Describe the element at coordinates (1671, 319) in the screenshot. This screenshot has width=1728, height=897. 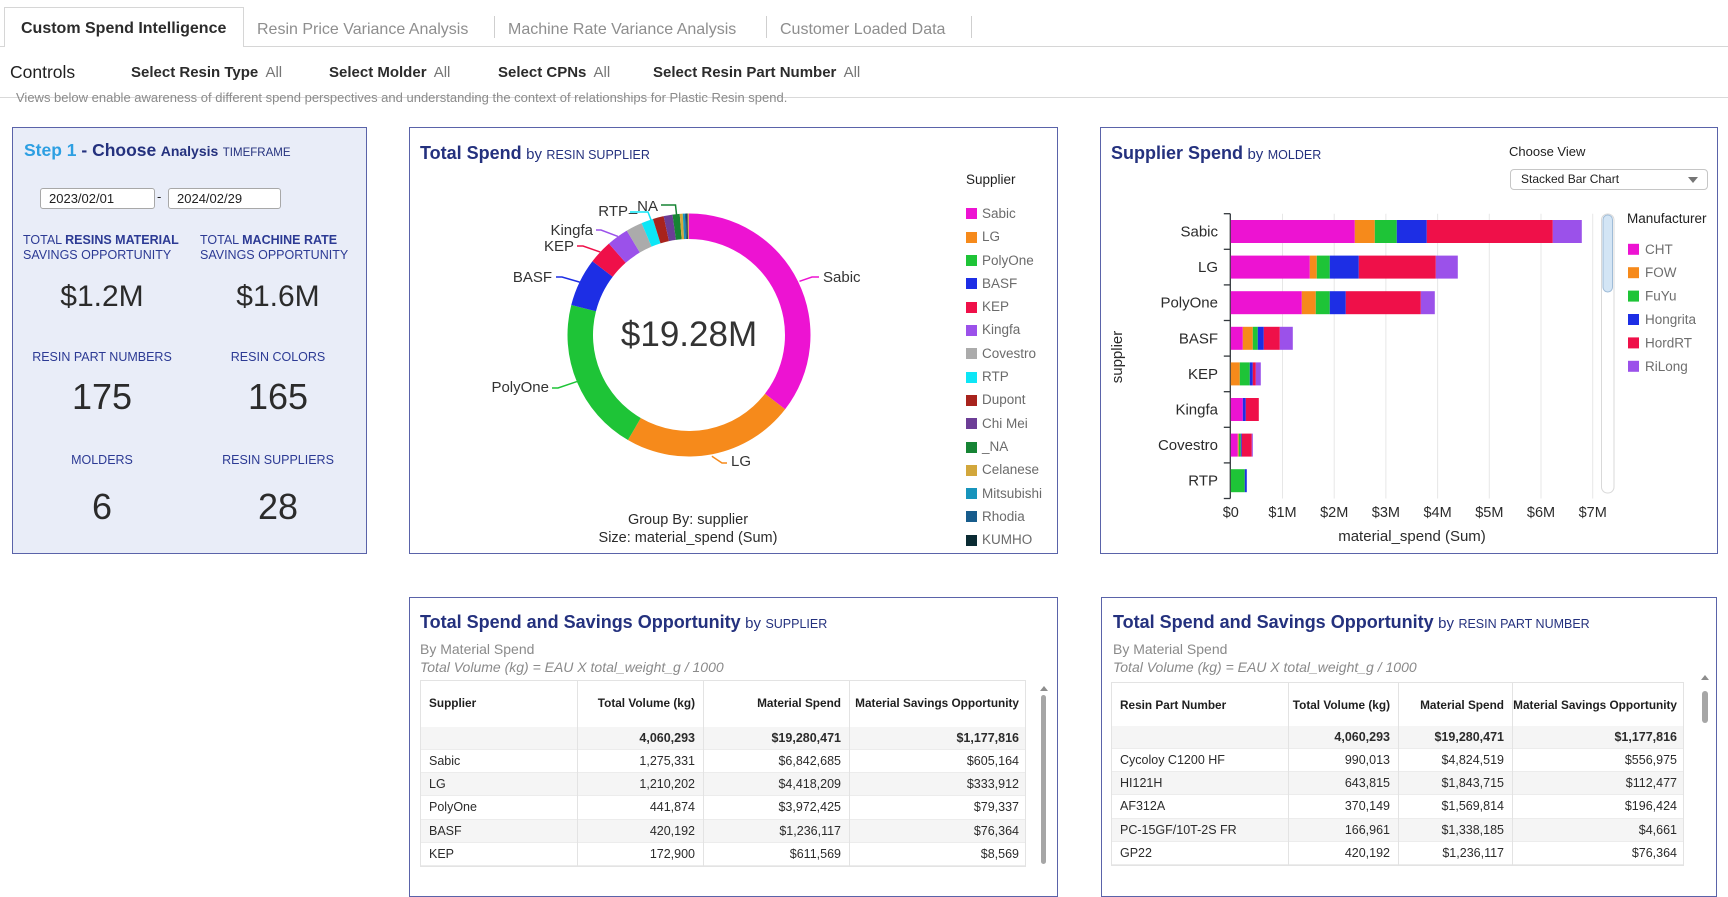
I see `svg-text: Hongrita` at that location.